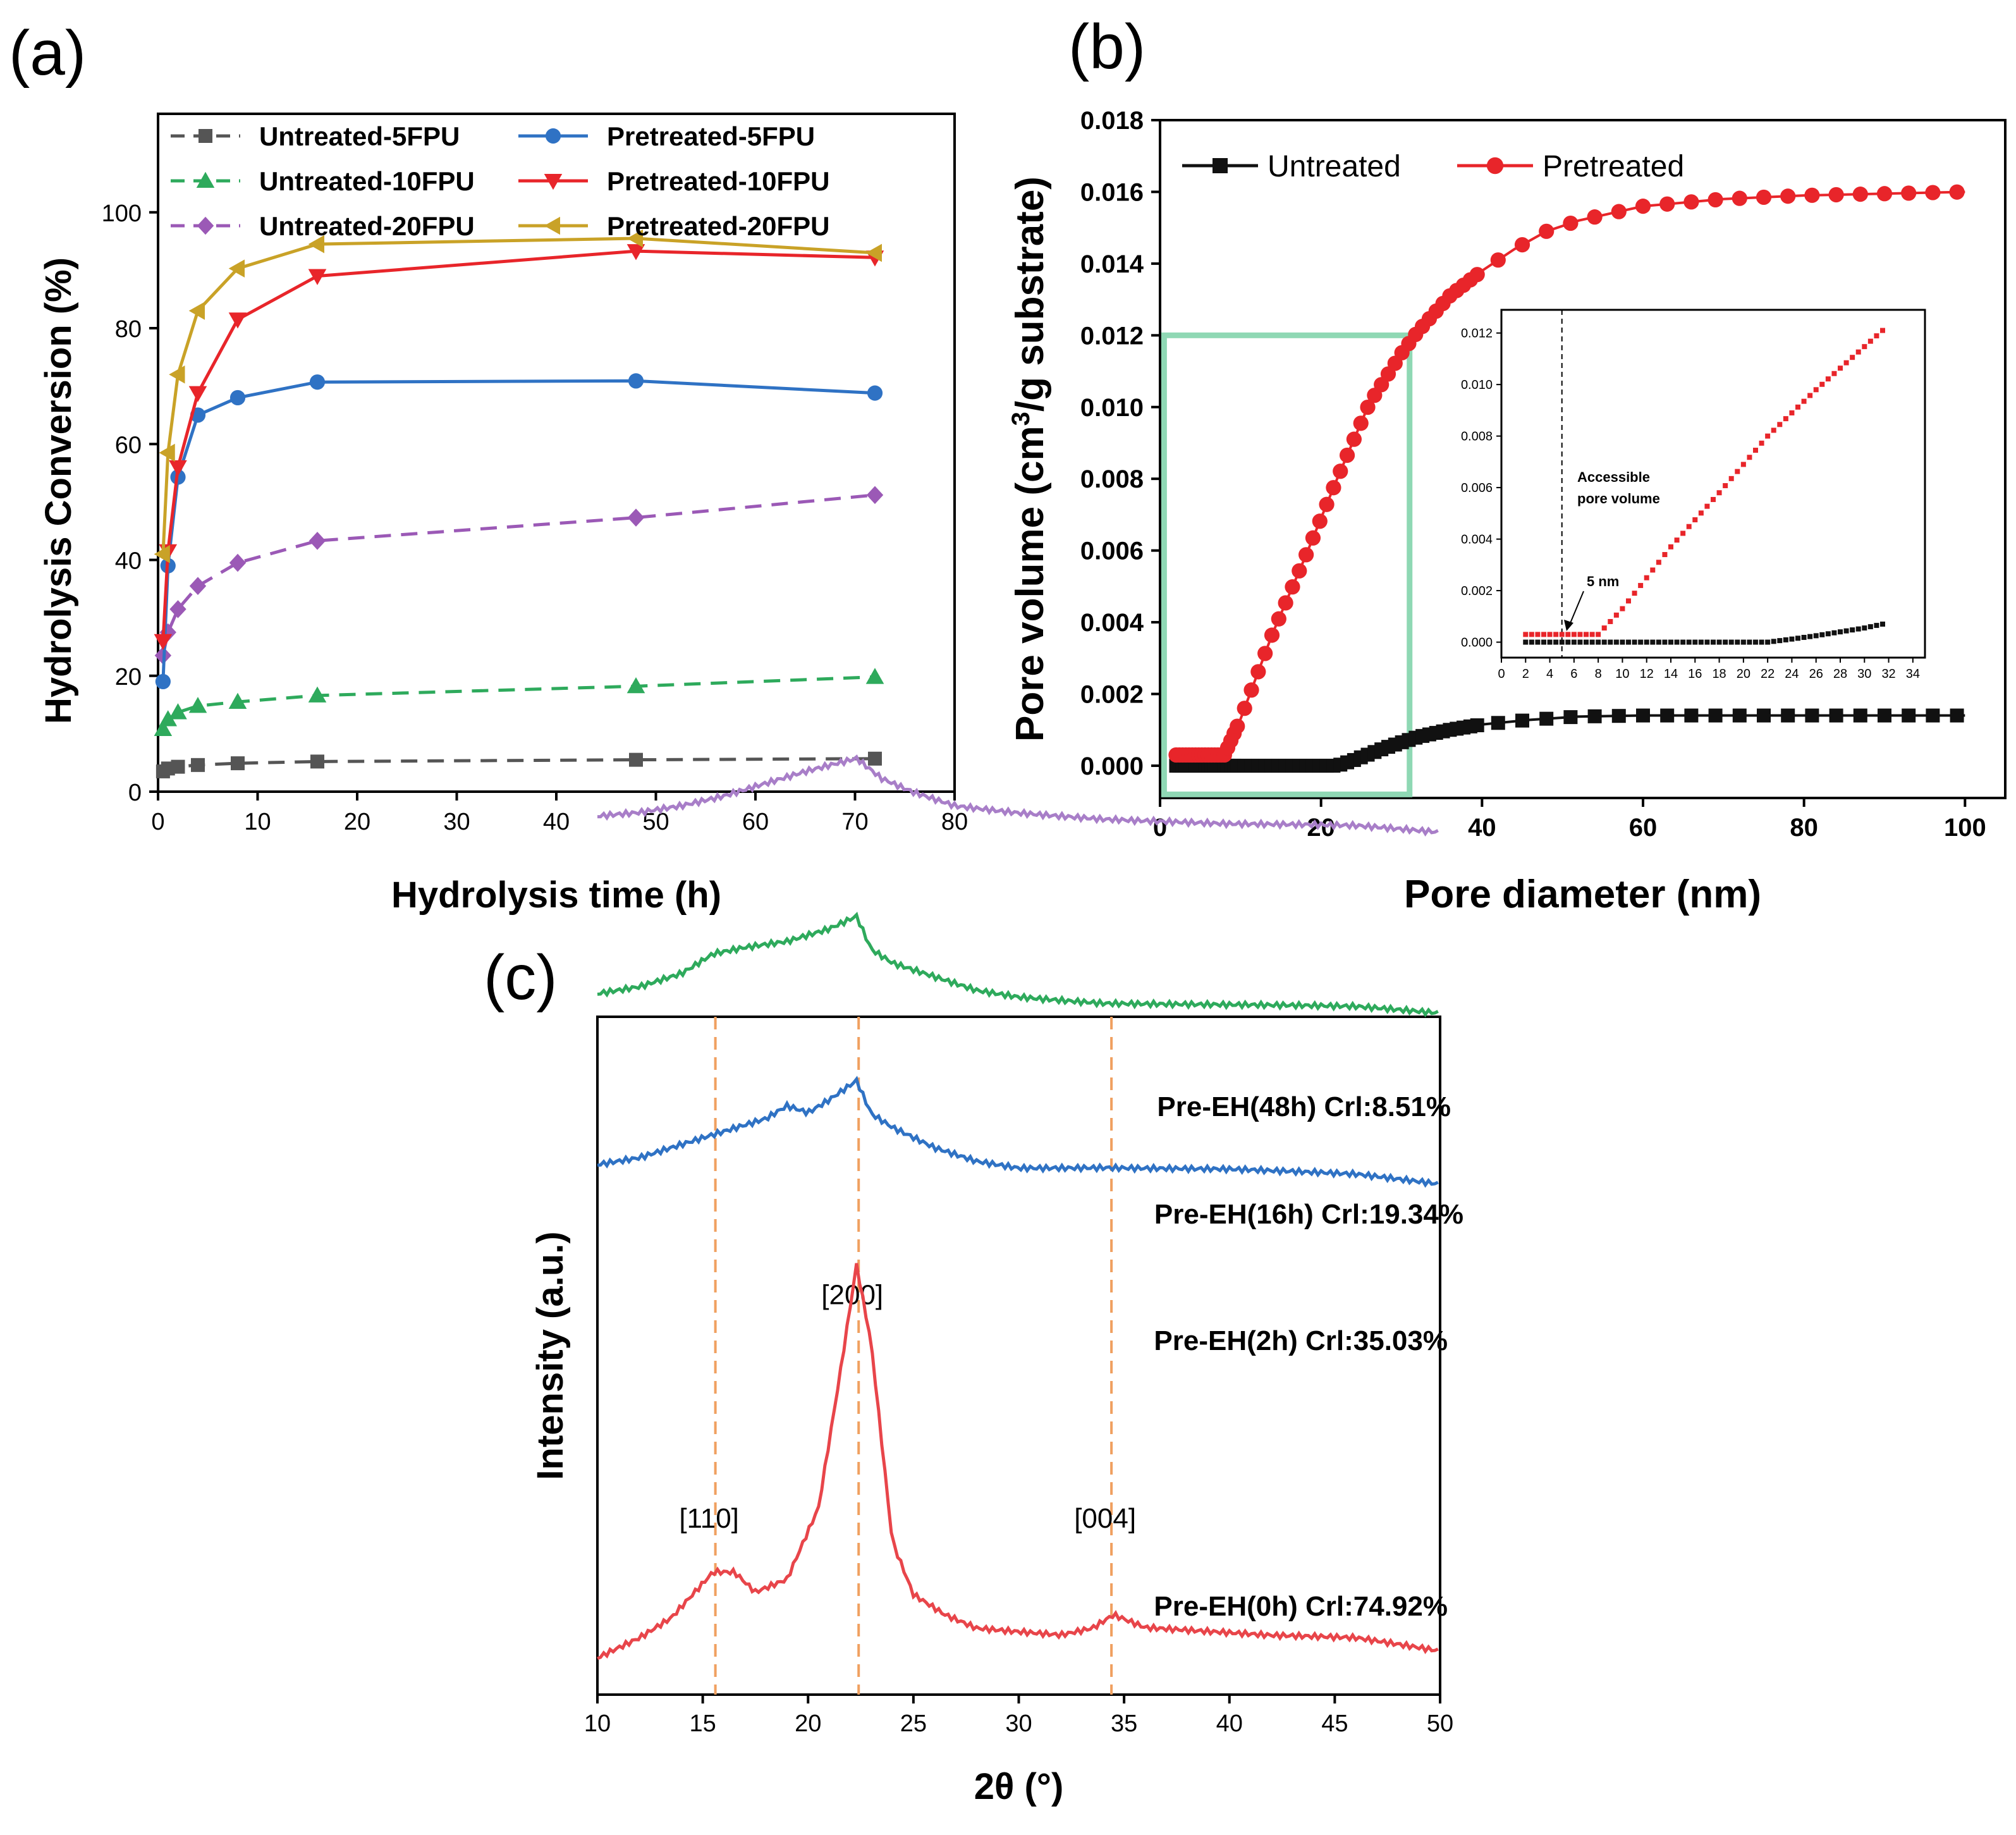  Describe the element at coordinates (1112, 479) in the screenshot. I see `y-tick-label-b: 0.008` at that location.